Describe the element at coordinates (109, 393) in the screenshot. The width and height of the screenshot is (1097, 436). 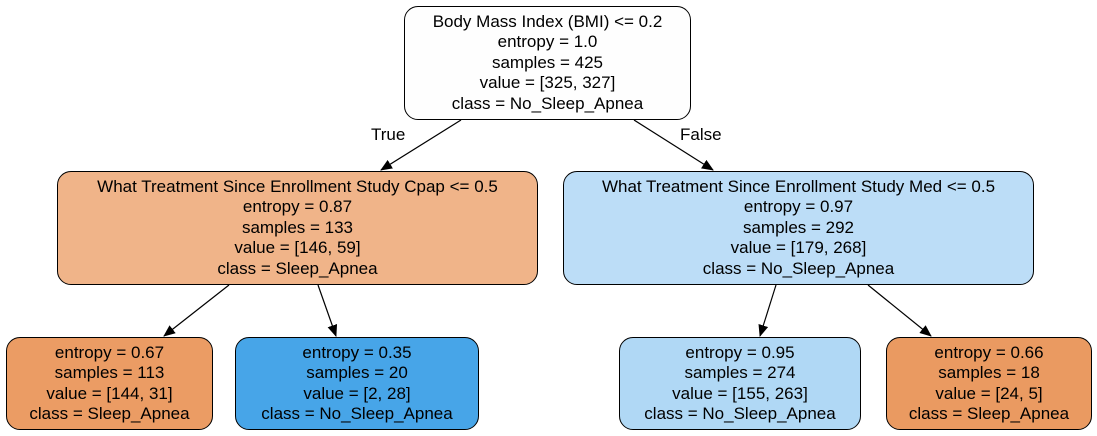
I see `node-value: value = [144, 31]` at that location.